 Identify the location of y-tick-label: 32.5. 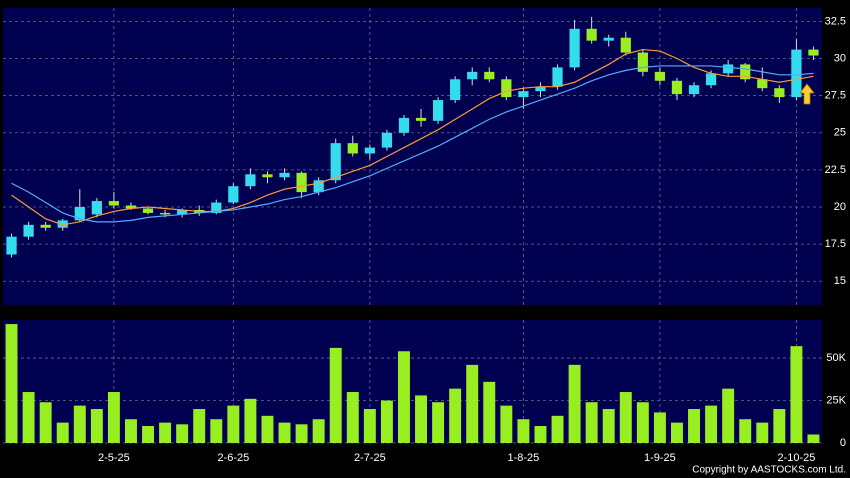
(835, 21).